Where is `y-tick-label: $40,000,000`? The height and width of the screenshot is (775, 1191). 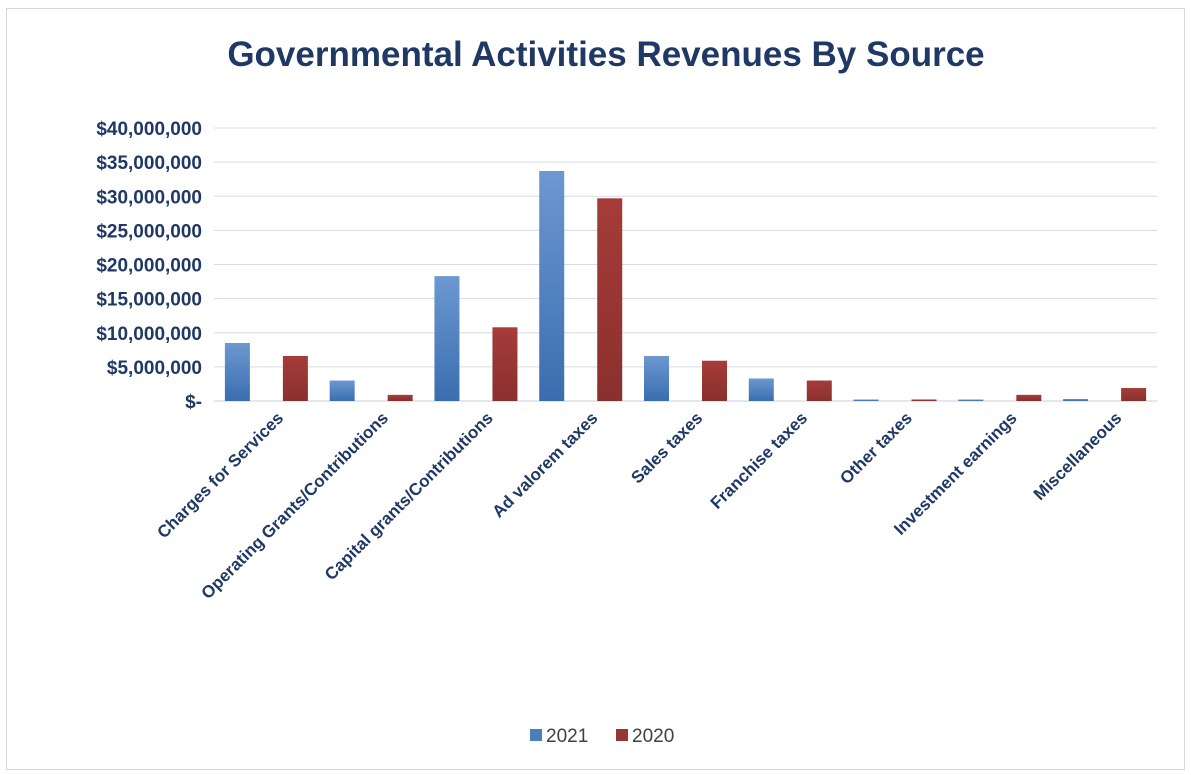
y-tick-label: $40,000,000 is located at coordinates (149, 129).